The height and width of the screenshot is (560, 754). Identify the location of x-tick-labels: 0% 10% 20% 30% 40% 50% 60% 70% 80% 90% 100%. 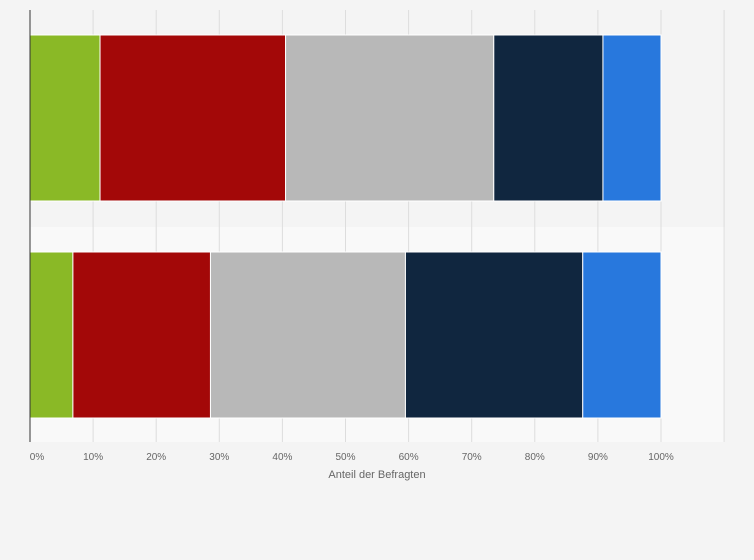
(352, 457).